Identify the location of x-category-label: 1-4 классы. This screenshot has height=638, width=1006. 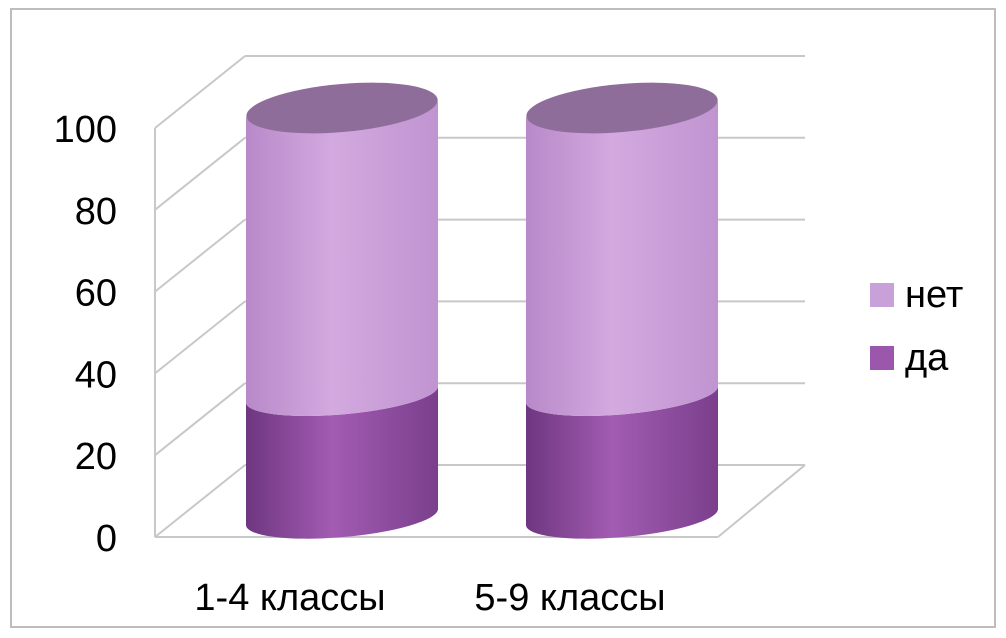
(289, 598).